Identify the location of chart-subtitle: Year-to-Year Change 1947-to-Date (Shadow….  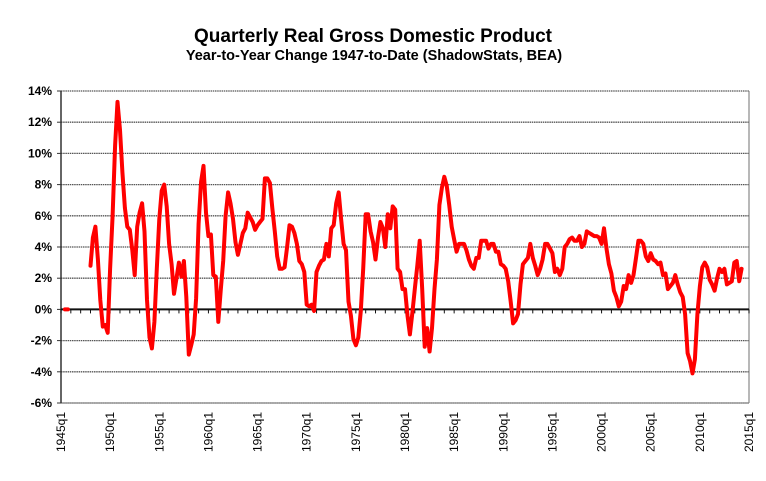
(374, 56).